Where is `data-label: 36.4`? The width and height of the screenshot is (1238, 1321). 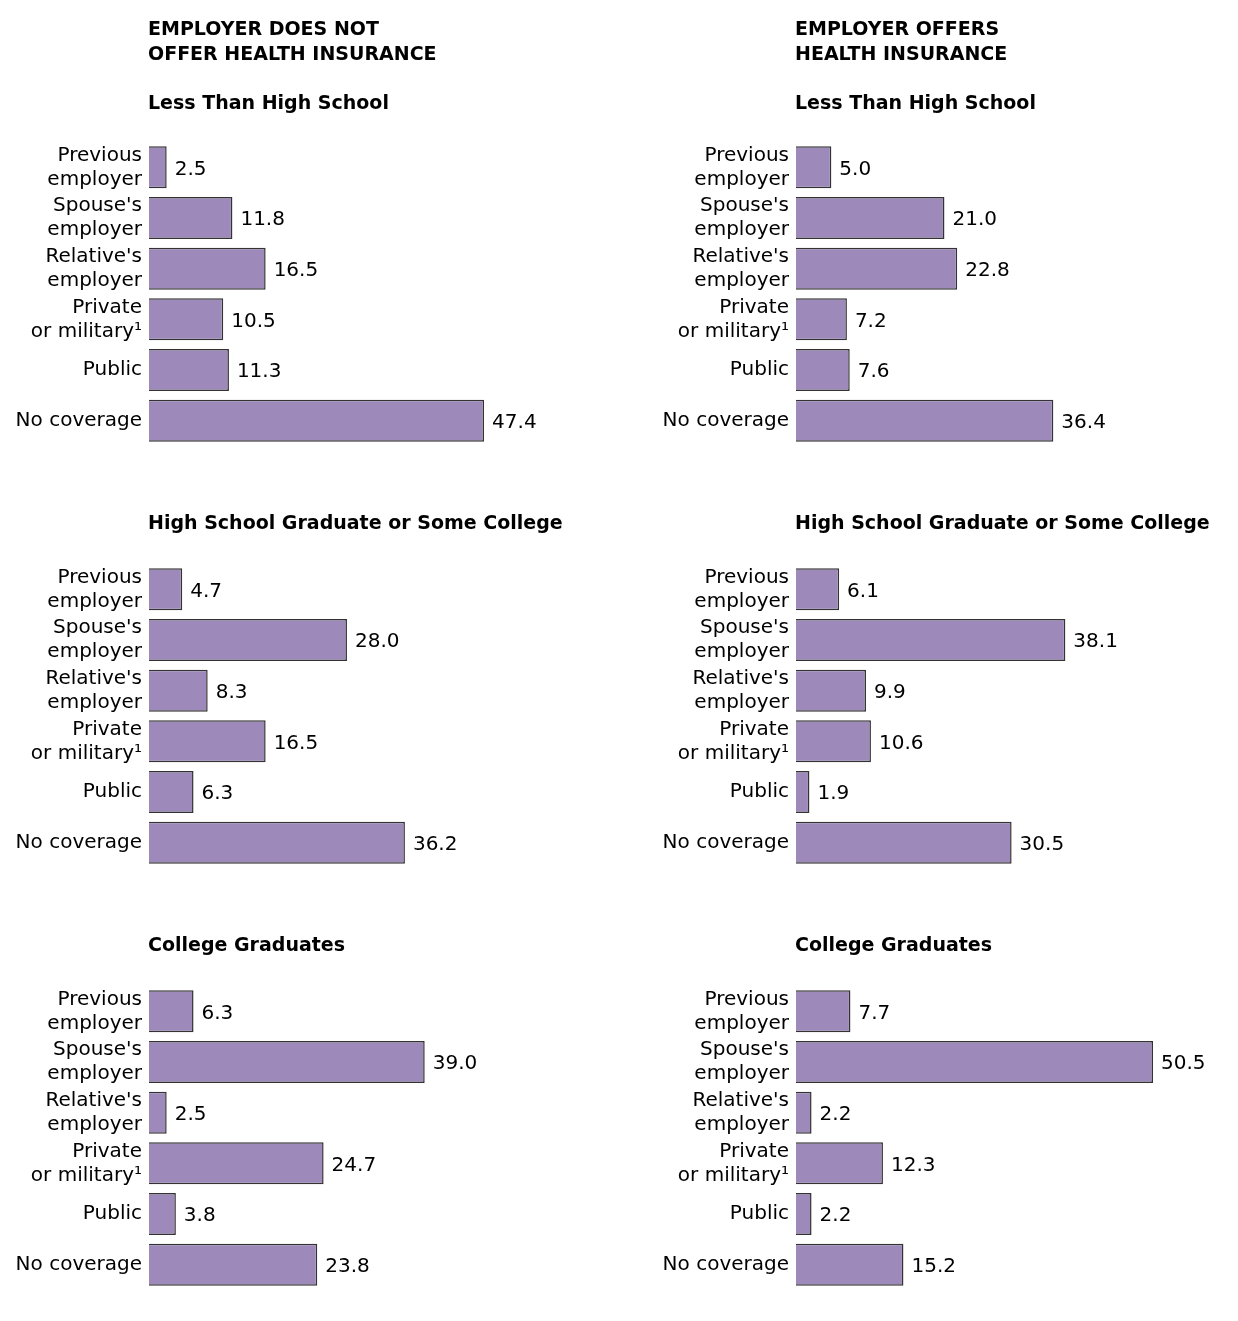
data-label: 36.4 is located at coordinates (1083, 420).